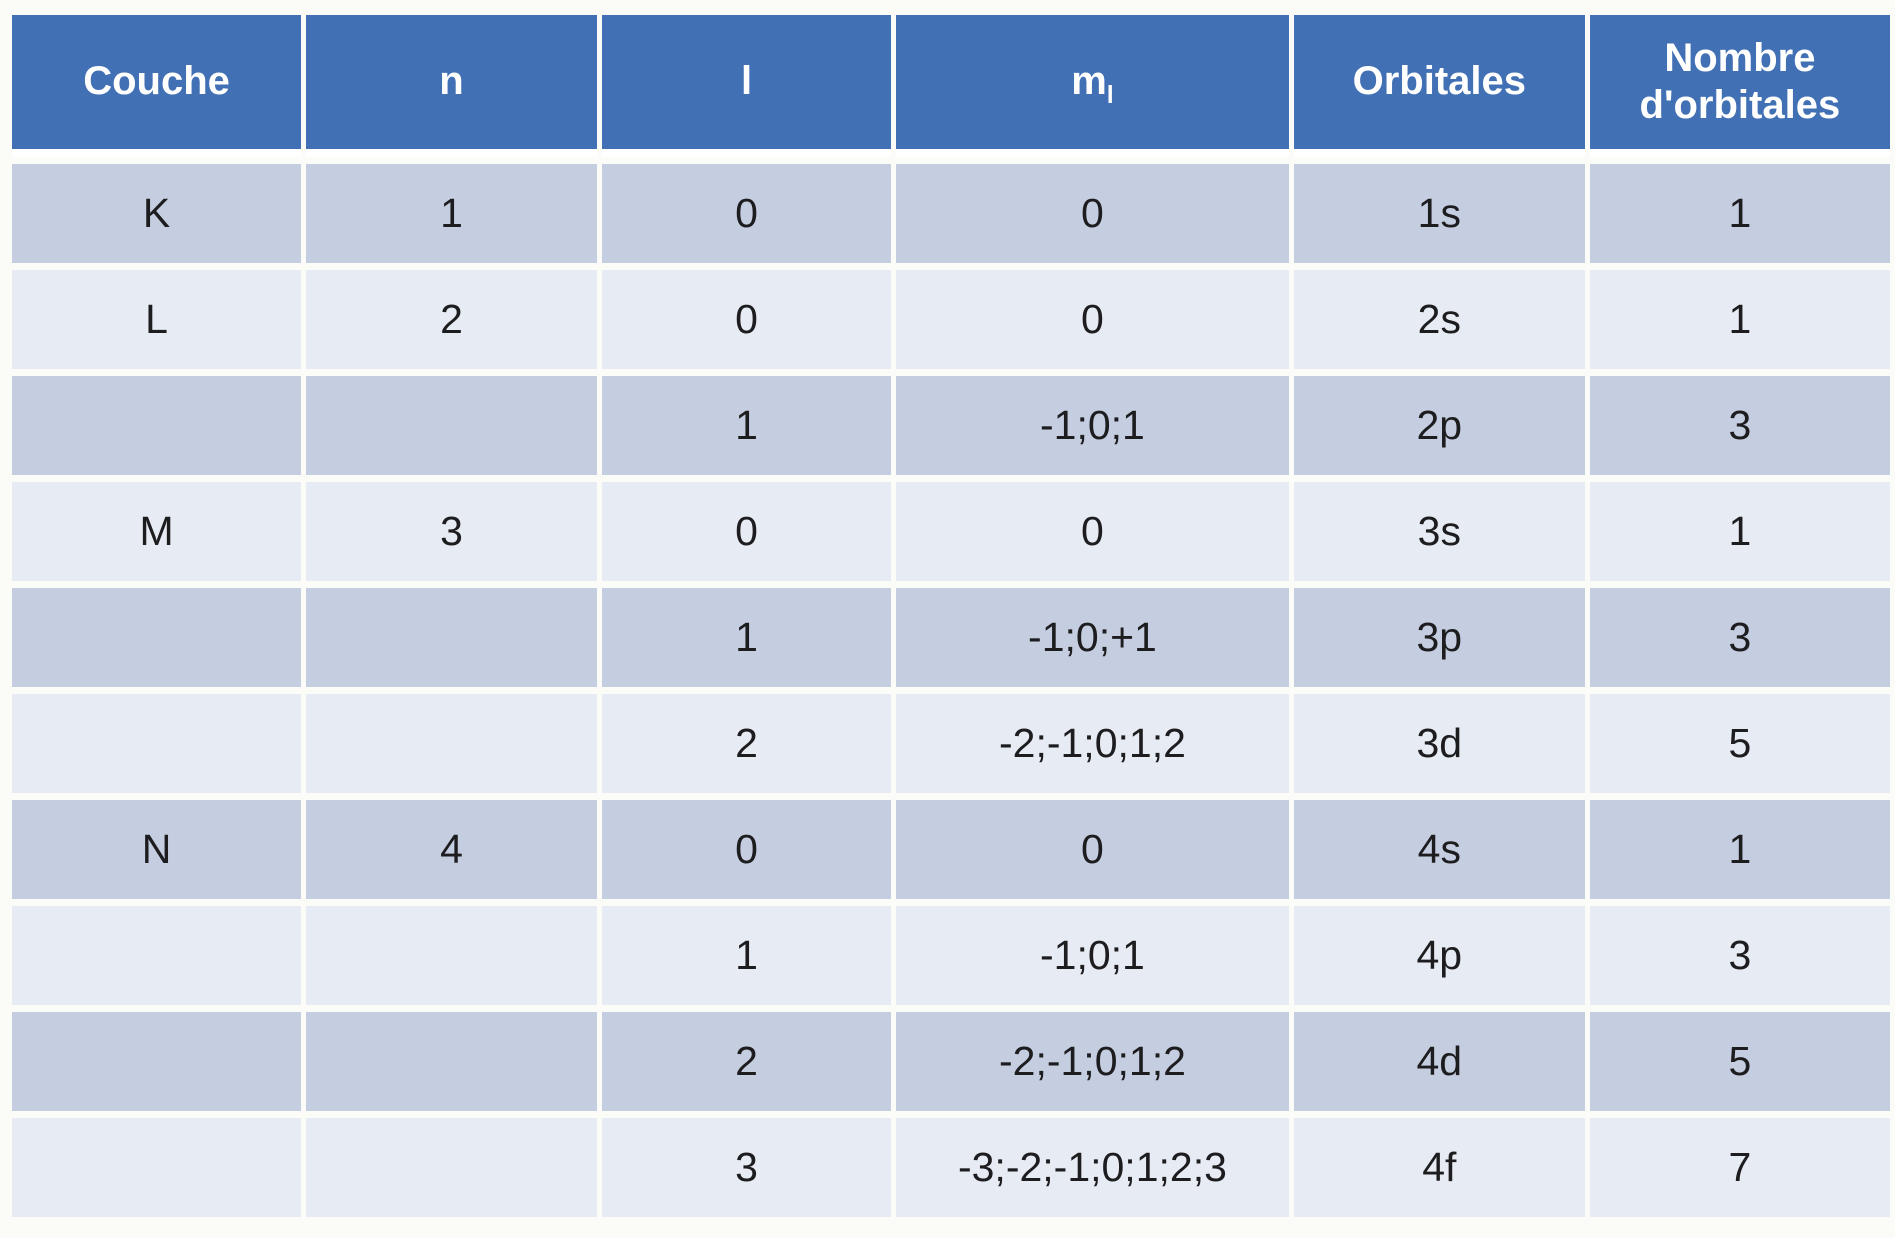 The width and height of the screenshot is (1895, 1238). I want to click on cell-orbitales: 1s, so click(1439, 213).